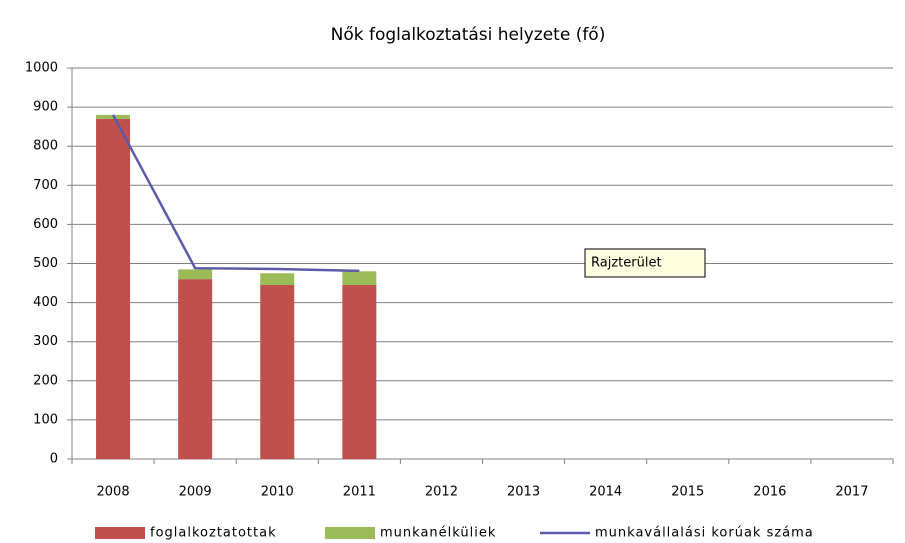 The image size is (905, 543). Describe the element at coordinates (626, 263) in the screenshot. I see `annotation: Rajzterület` at that location.